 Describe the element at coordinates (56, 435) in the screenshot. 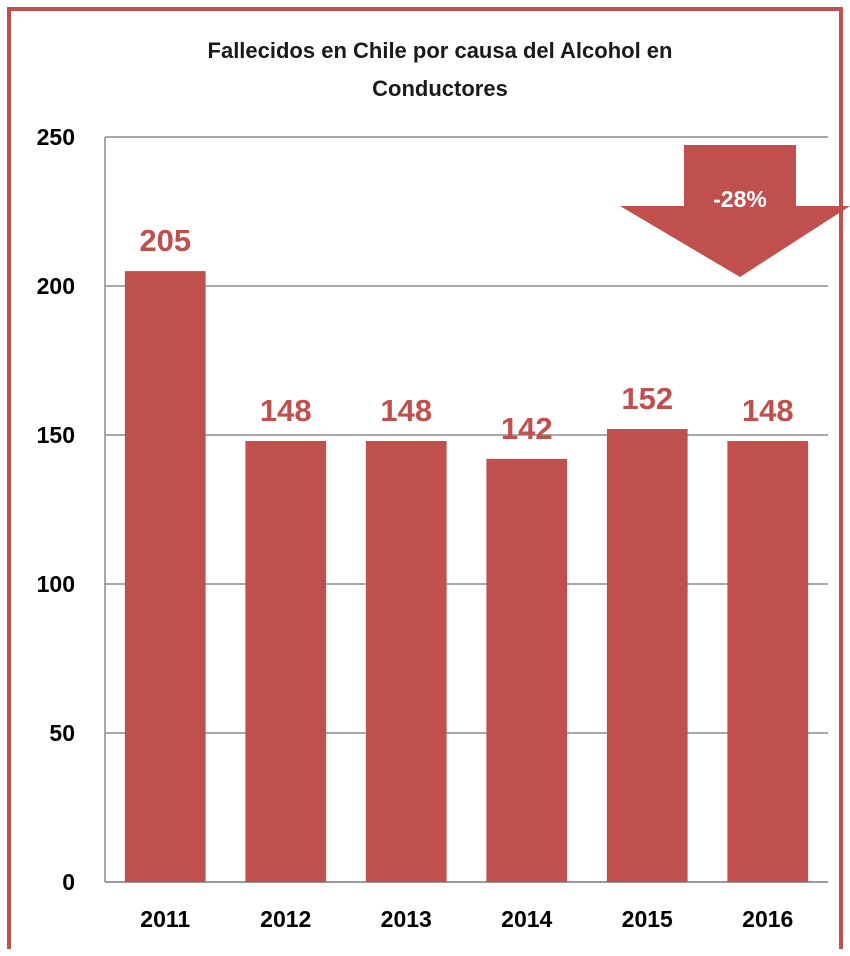

I see `y-tick-label: 150` at that location.